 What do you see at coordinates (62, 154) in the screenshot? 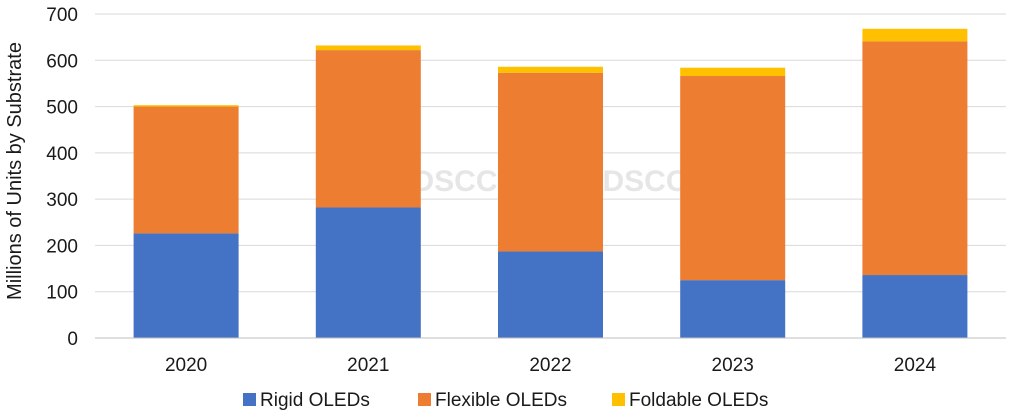
I see `y-tick-label: 400` at bounding box center [62, 154].